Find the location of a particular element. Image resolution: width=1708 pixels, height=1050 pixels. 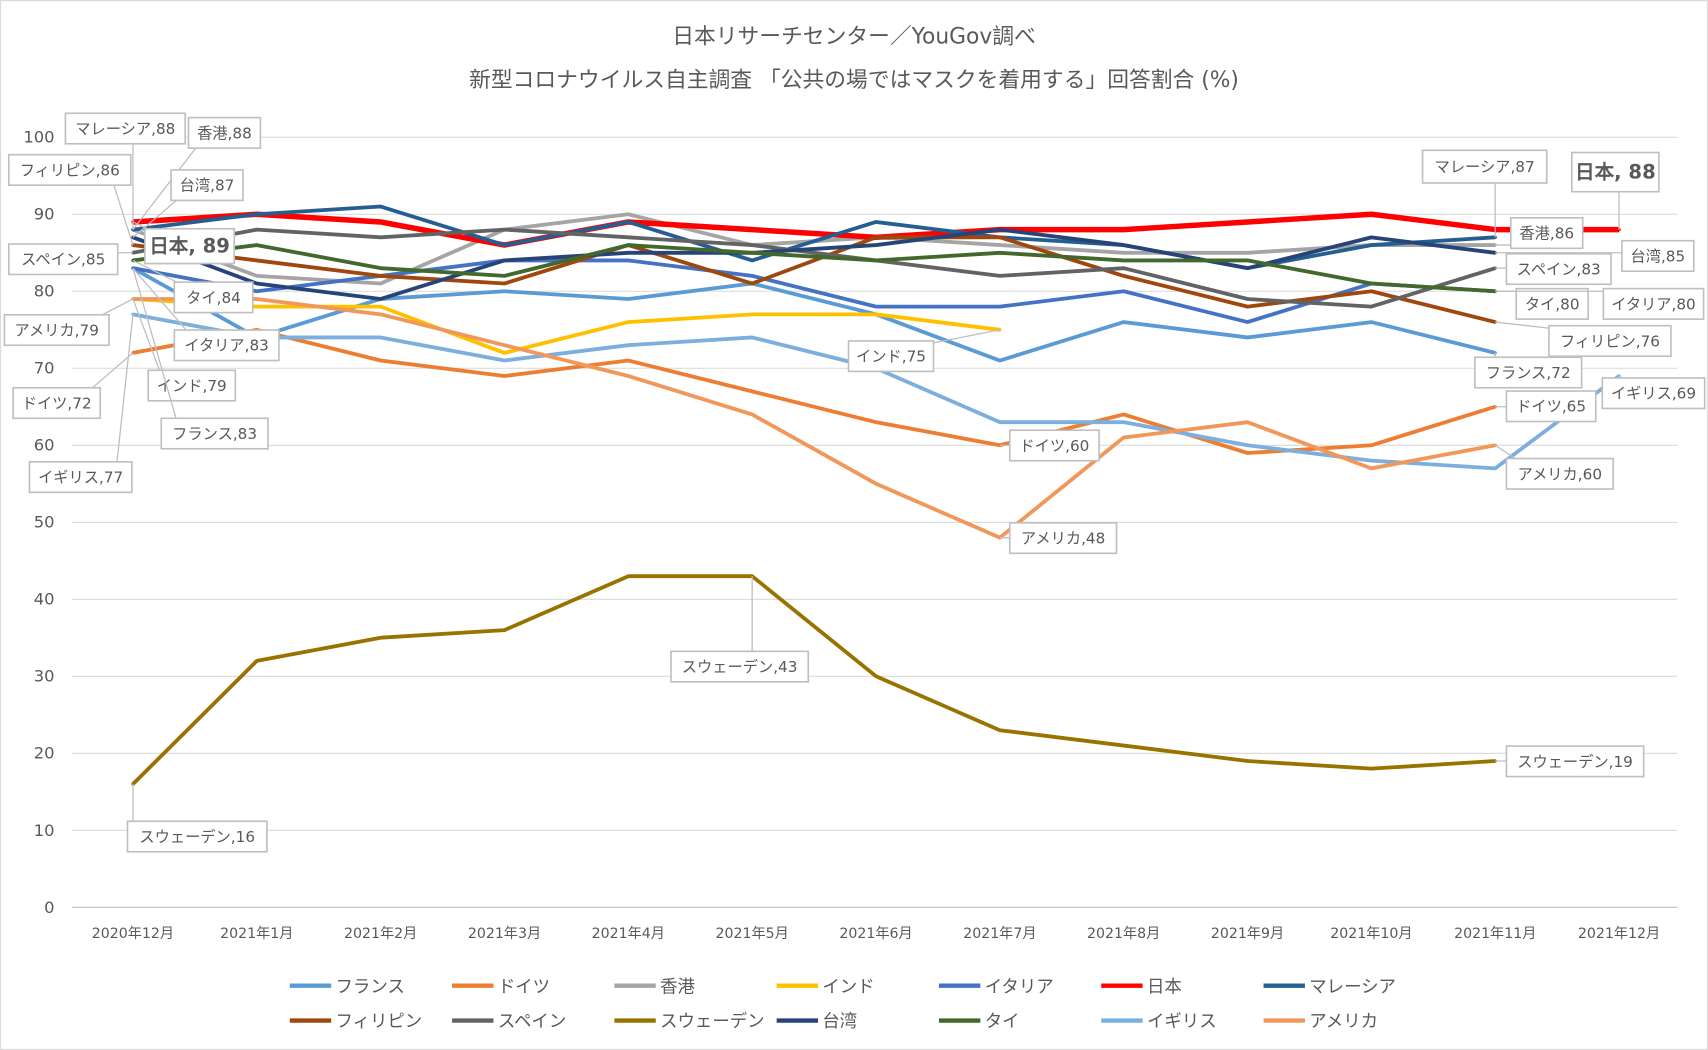

data-label: タイ,80 is located at coordinates (1542, 303).